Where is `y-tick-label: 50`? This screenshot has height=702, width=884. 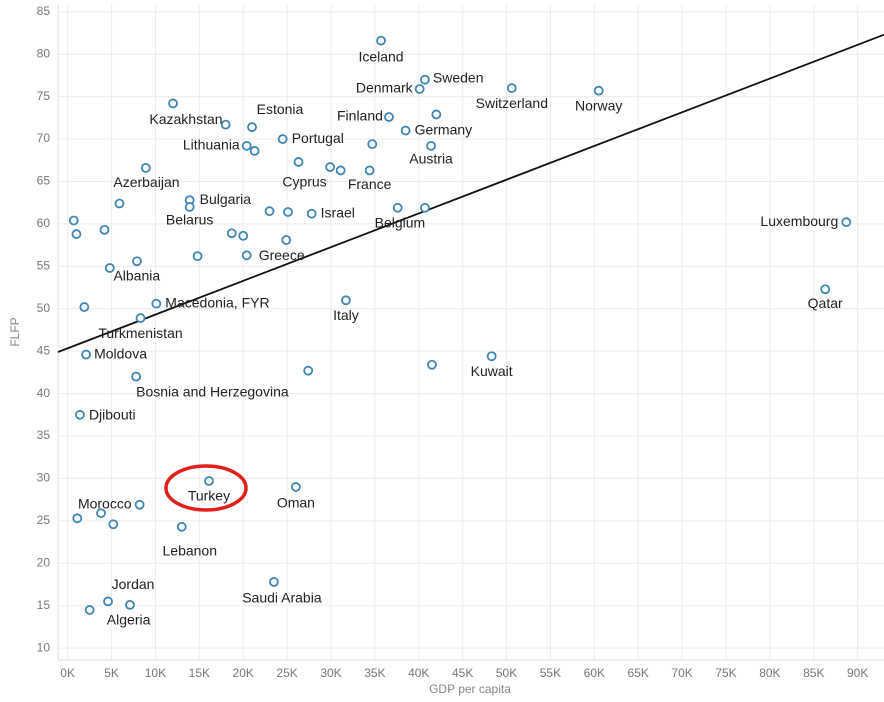 y-tick-label: 50 is located at coordinates (44, 308).